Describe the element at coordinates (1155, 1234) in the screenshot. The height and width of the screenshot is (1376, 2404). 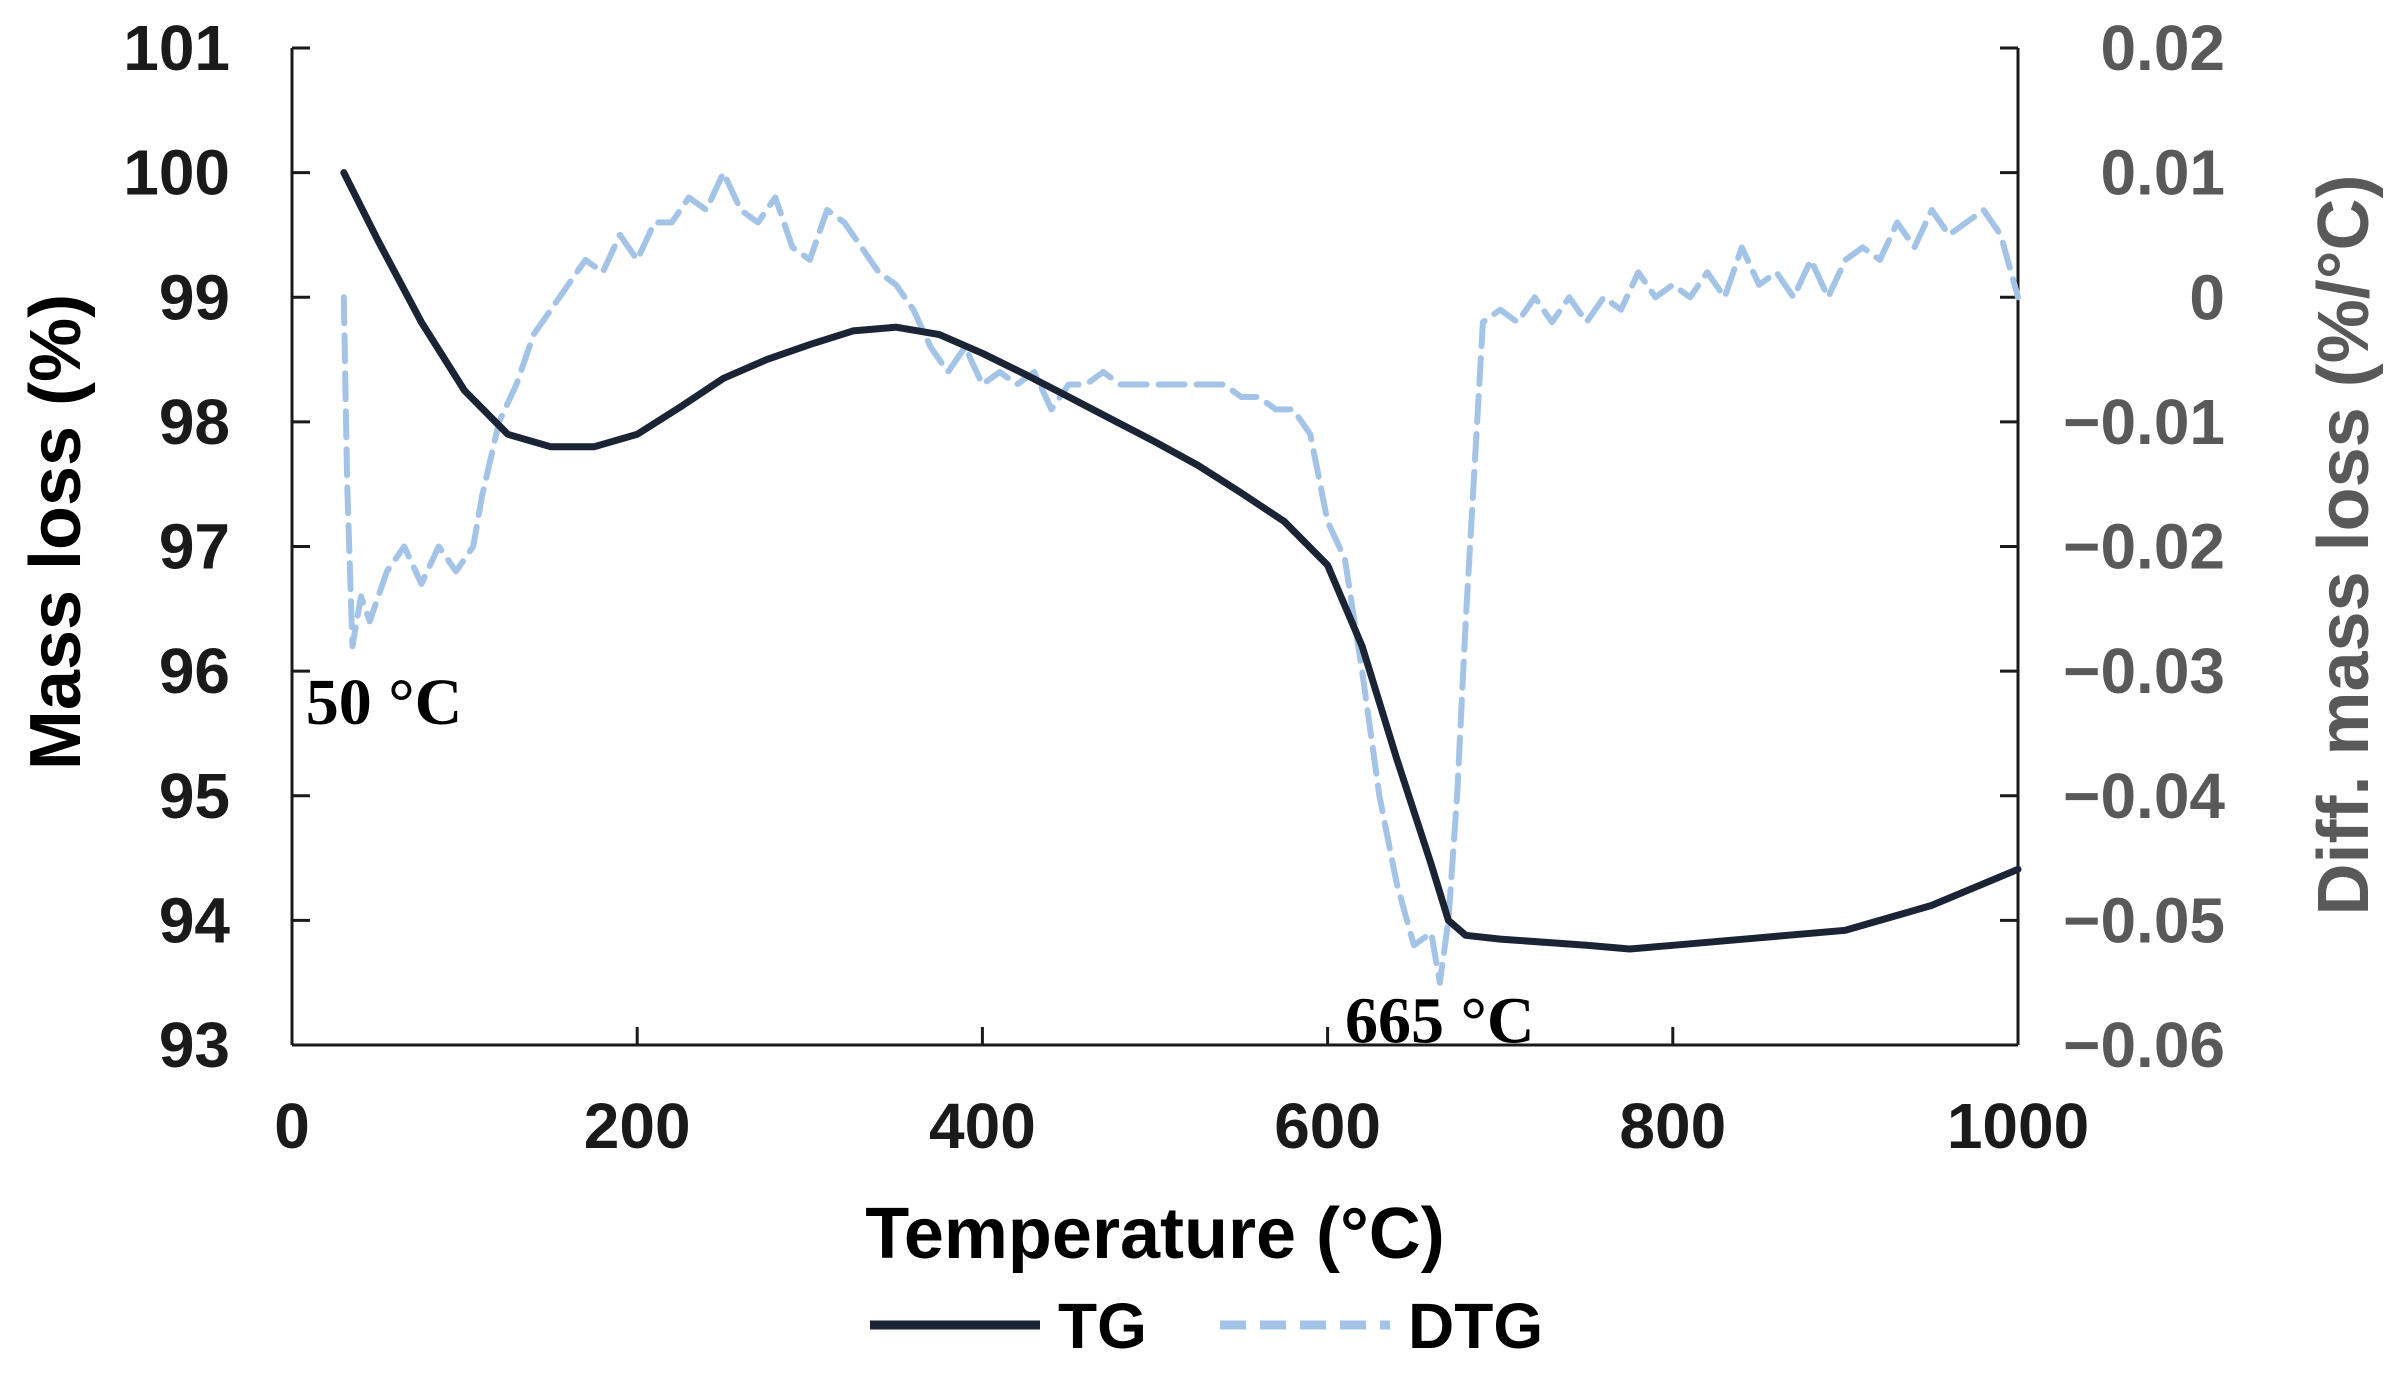
I see `x-axis-title: Temperature (°C)` at that location.